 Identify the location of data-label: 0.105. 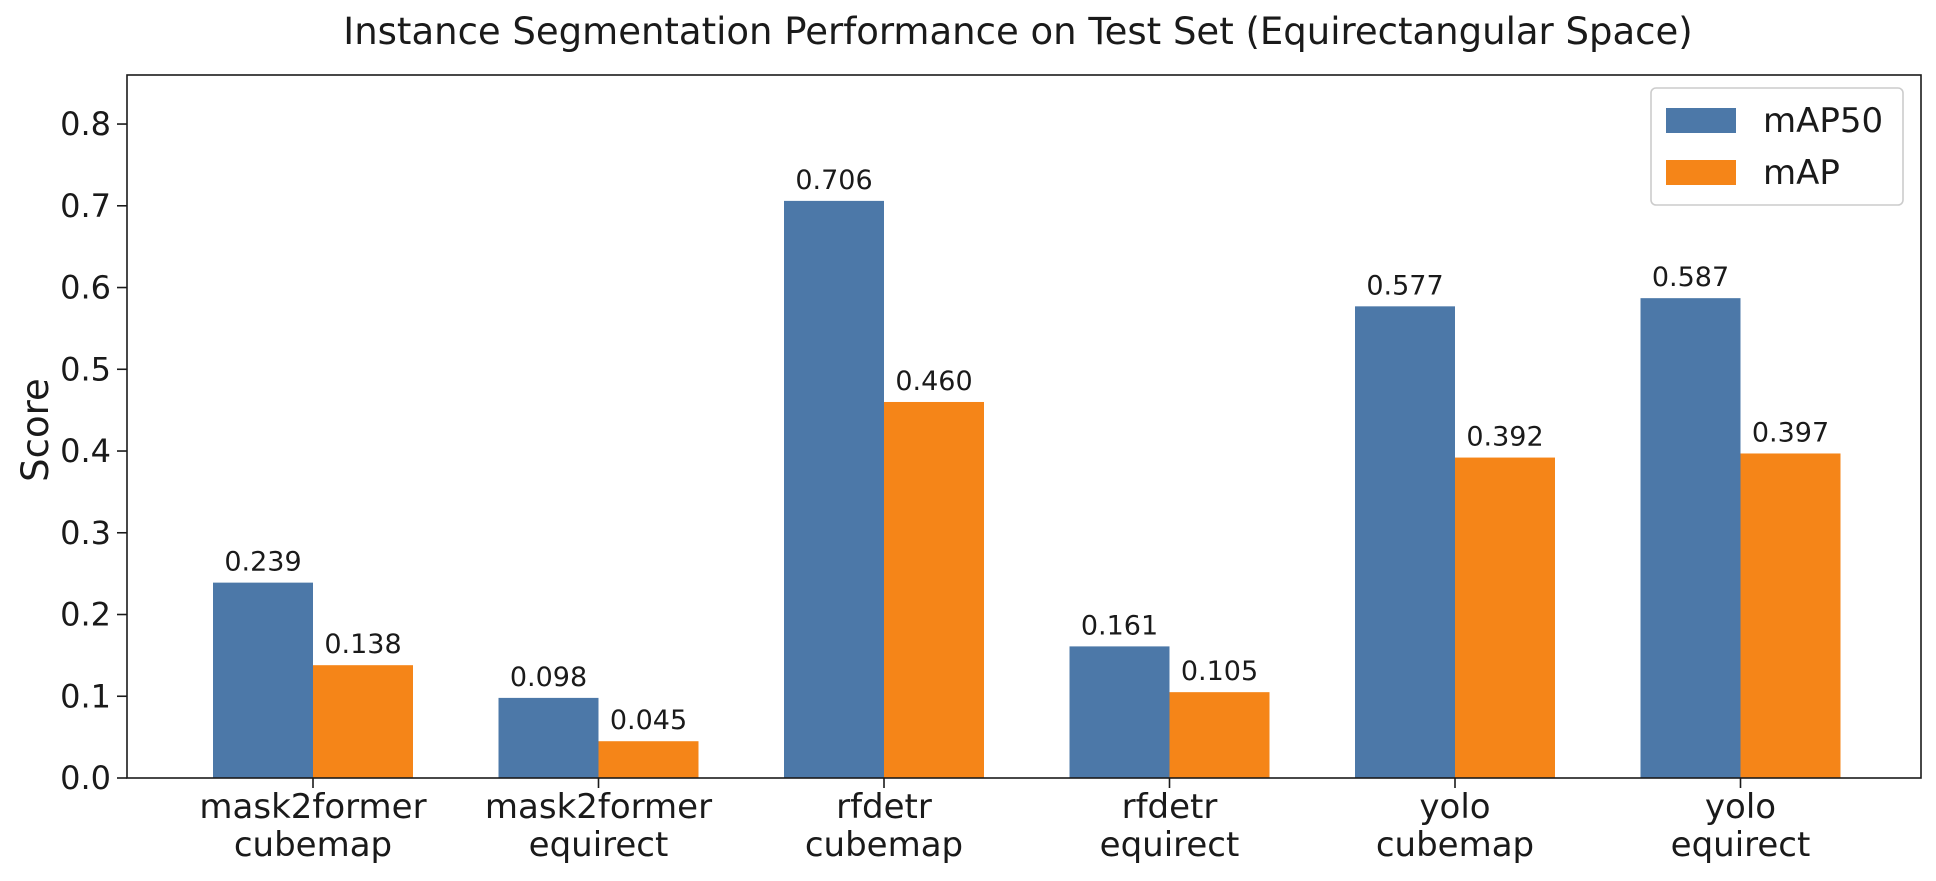
(1219, 671).